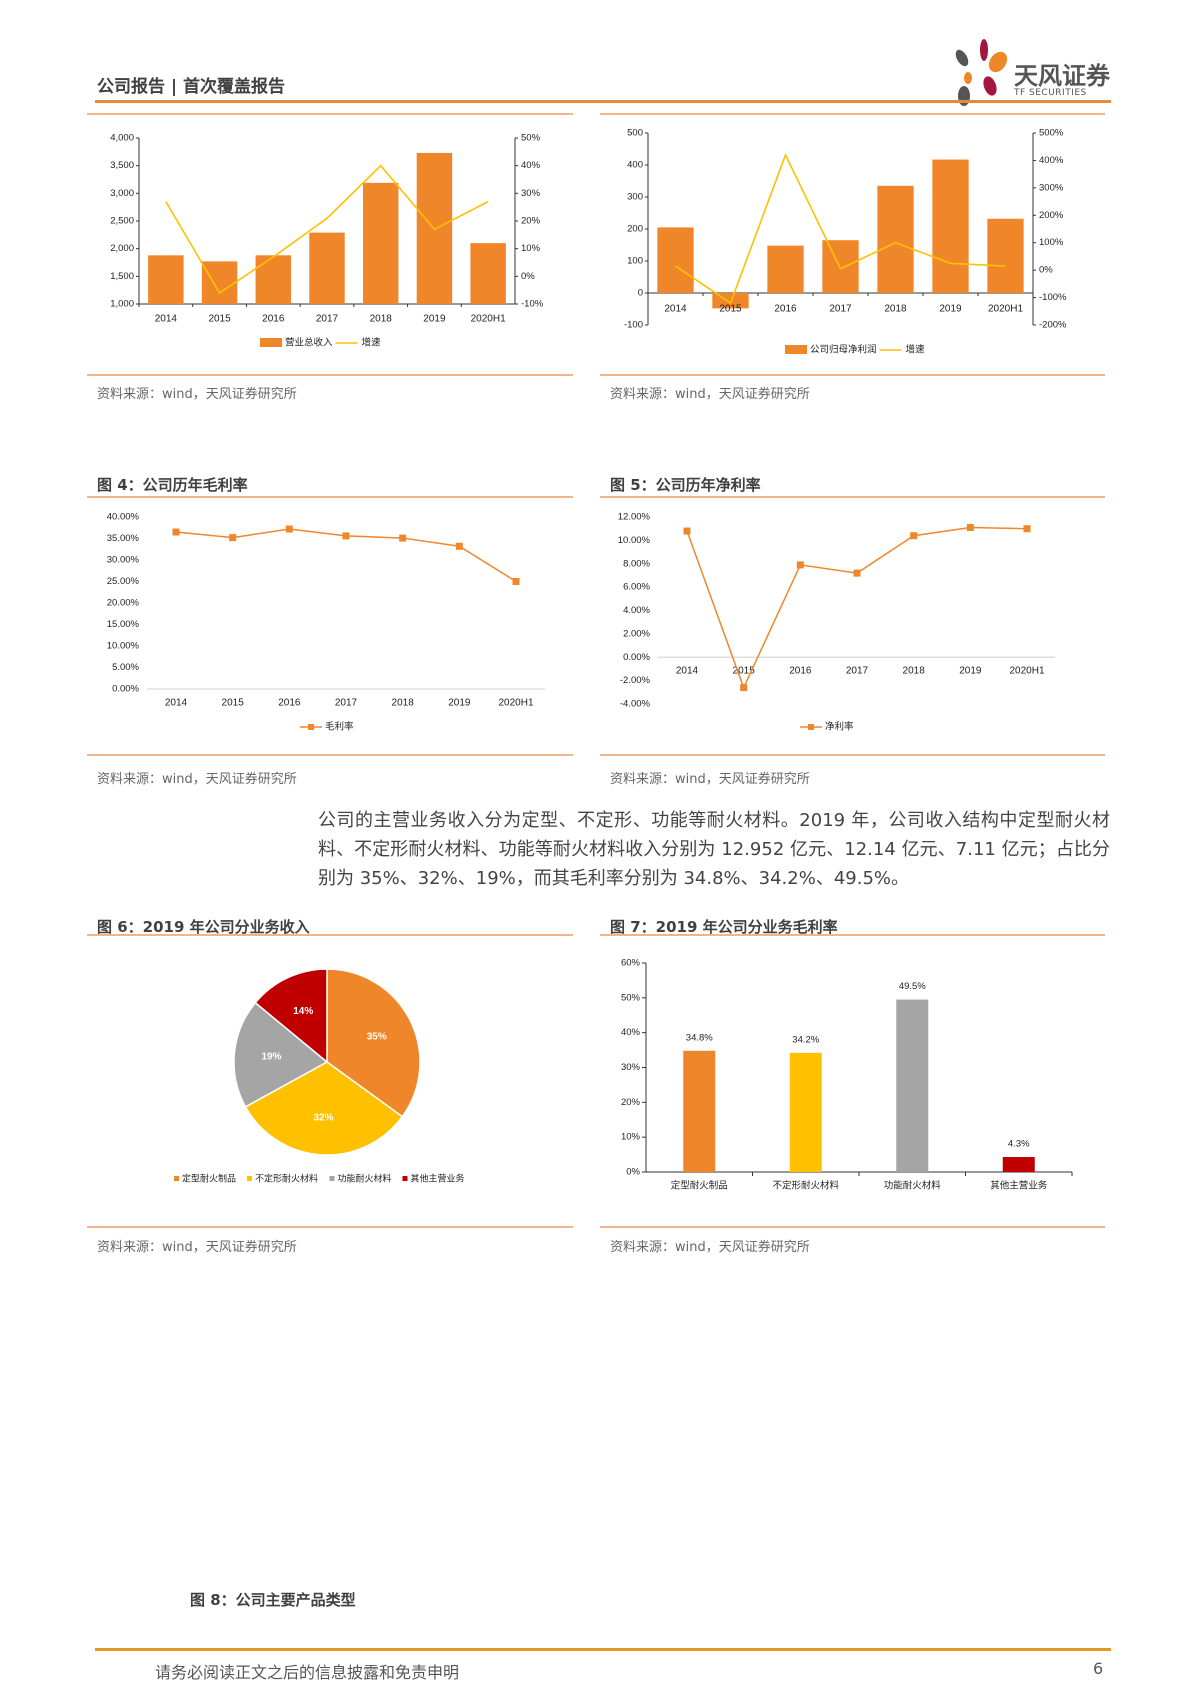 Image resolution: width=1200 pixels, height=1698 pixels. Describe the element at coordinates (857, 608) in the screenshot. I see `series-line` at that location.